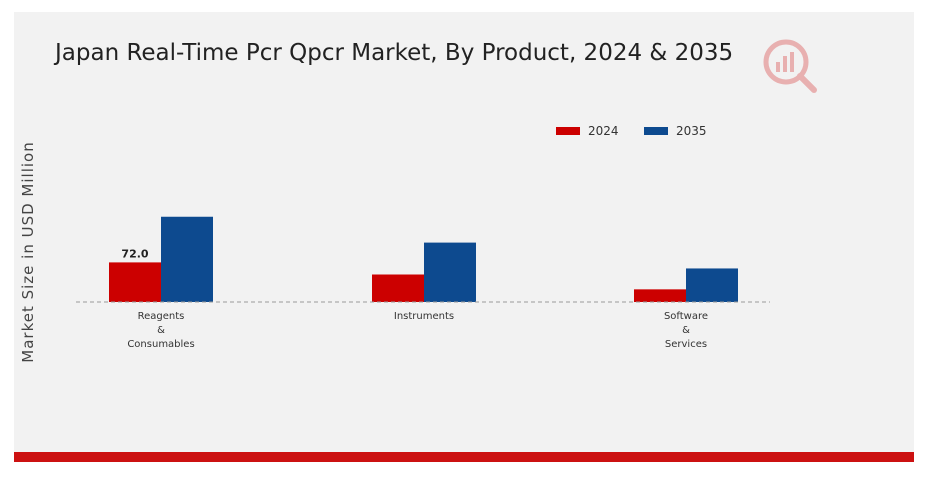  I want to click on x-tick-label-2-1: &, so click(686, 330).